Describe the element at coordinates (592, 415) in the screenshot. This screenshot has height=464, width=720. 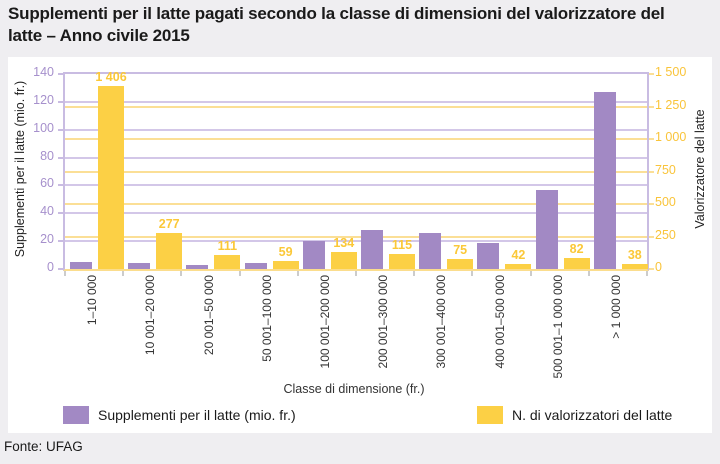
I see `legend-label: N. di valorizzatori del latte` at that location.